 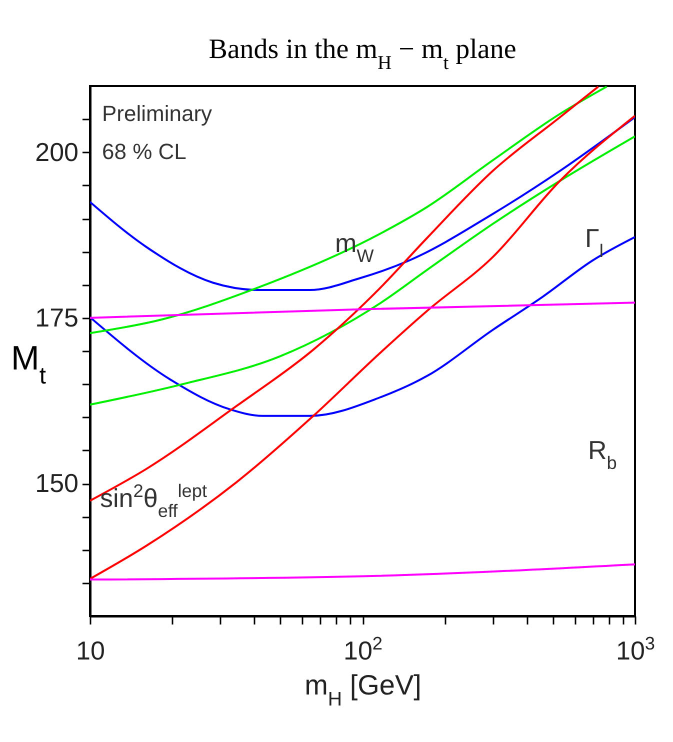 What do you see at coordinates (355, 247) in the screenshot?
I see `annotation: m$_{W}$` at bounding box center [355, 247].